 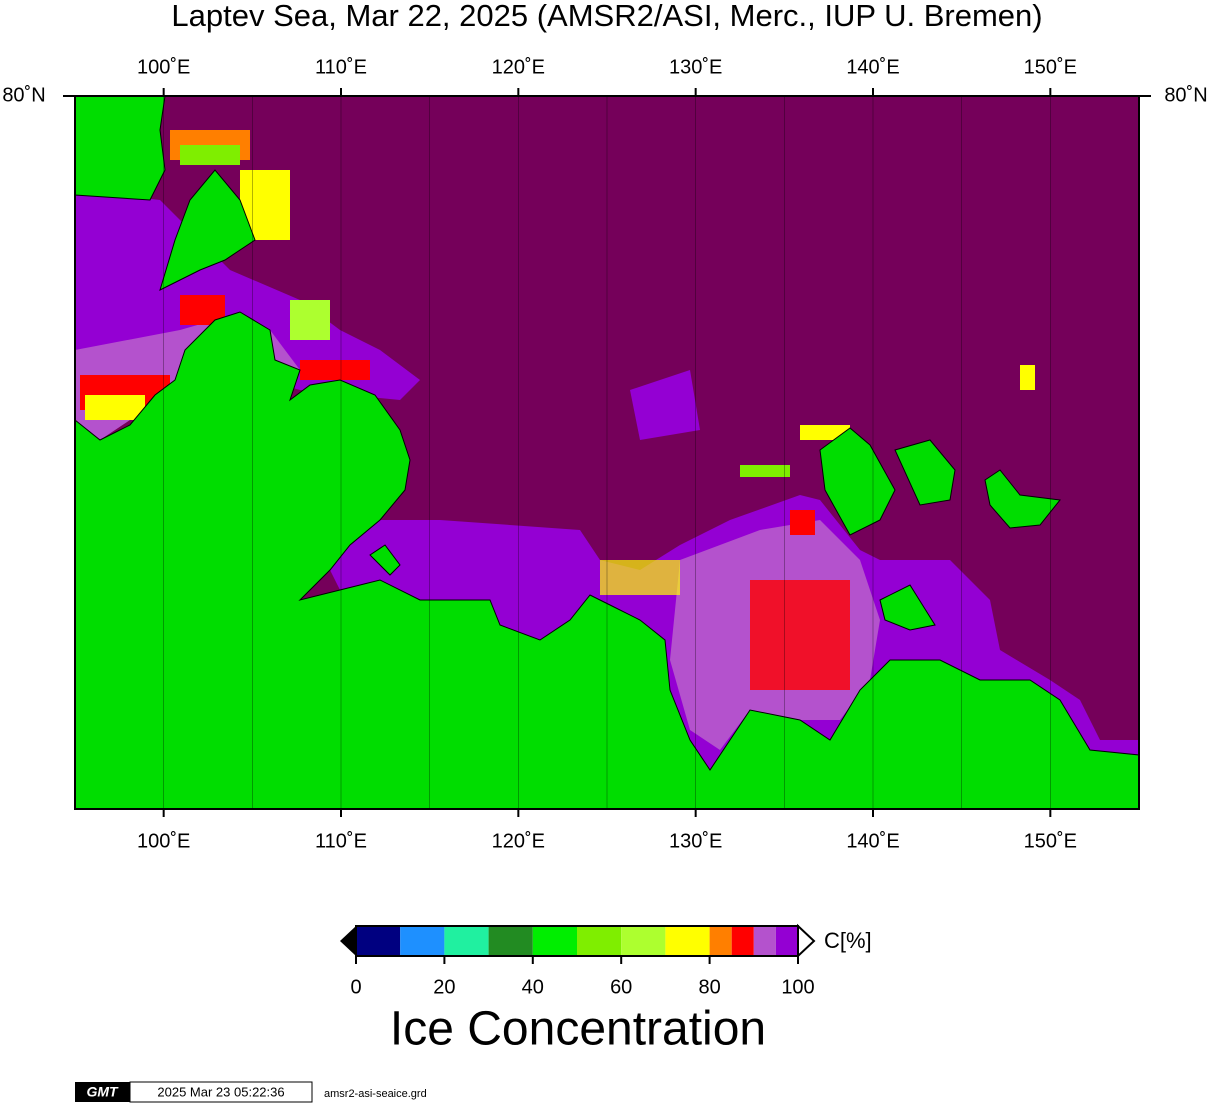 What do you see at coordinates (375, 1094) in the screenshot?
I see `file-name: amsr2-asi-seaice.grd` at bounding box center [375, 1094].